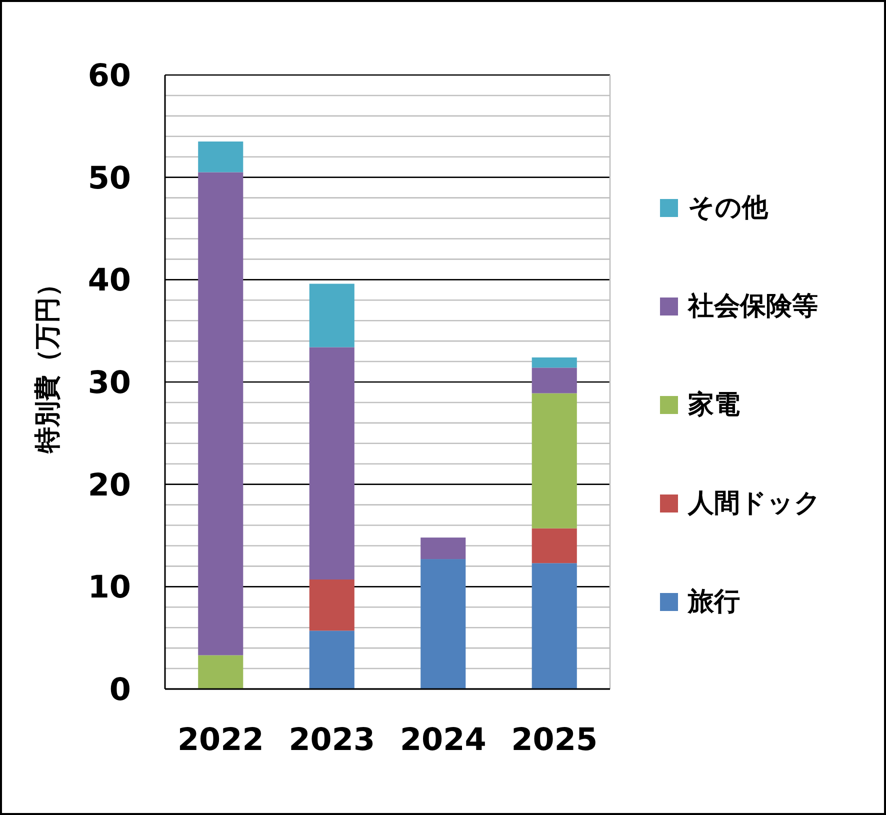 The image size is (886, 815). I want to click on y-tick-label: 30, so click(109, 383).